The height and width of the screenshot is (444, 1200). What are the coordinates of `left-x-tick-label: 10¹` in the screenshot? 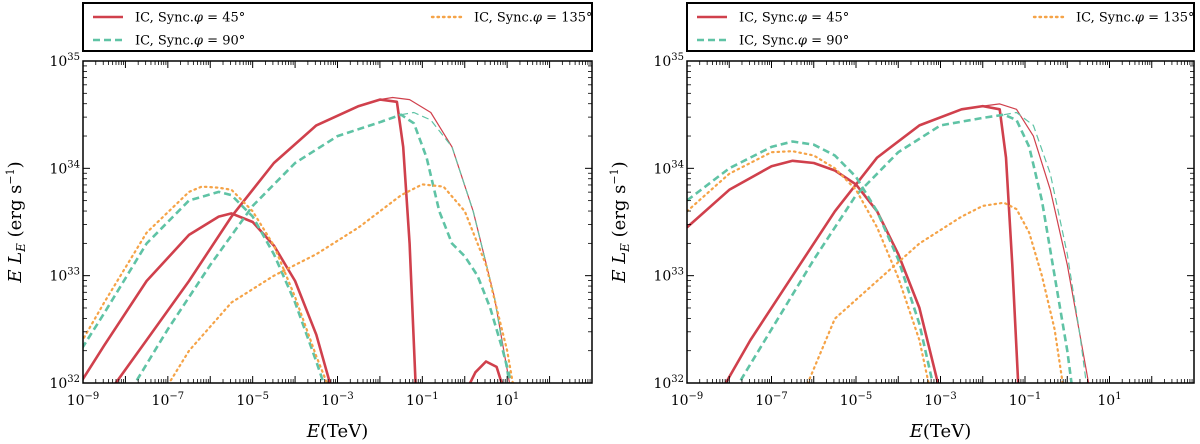 It's located at (507, 400).